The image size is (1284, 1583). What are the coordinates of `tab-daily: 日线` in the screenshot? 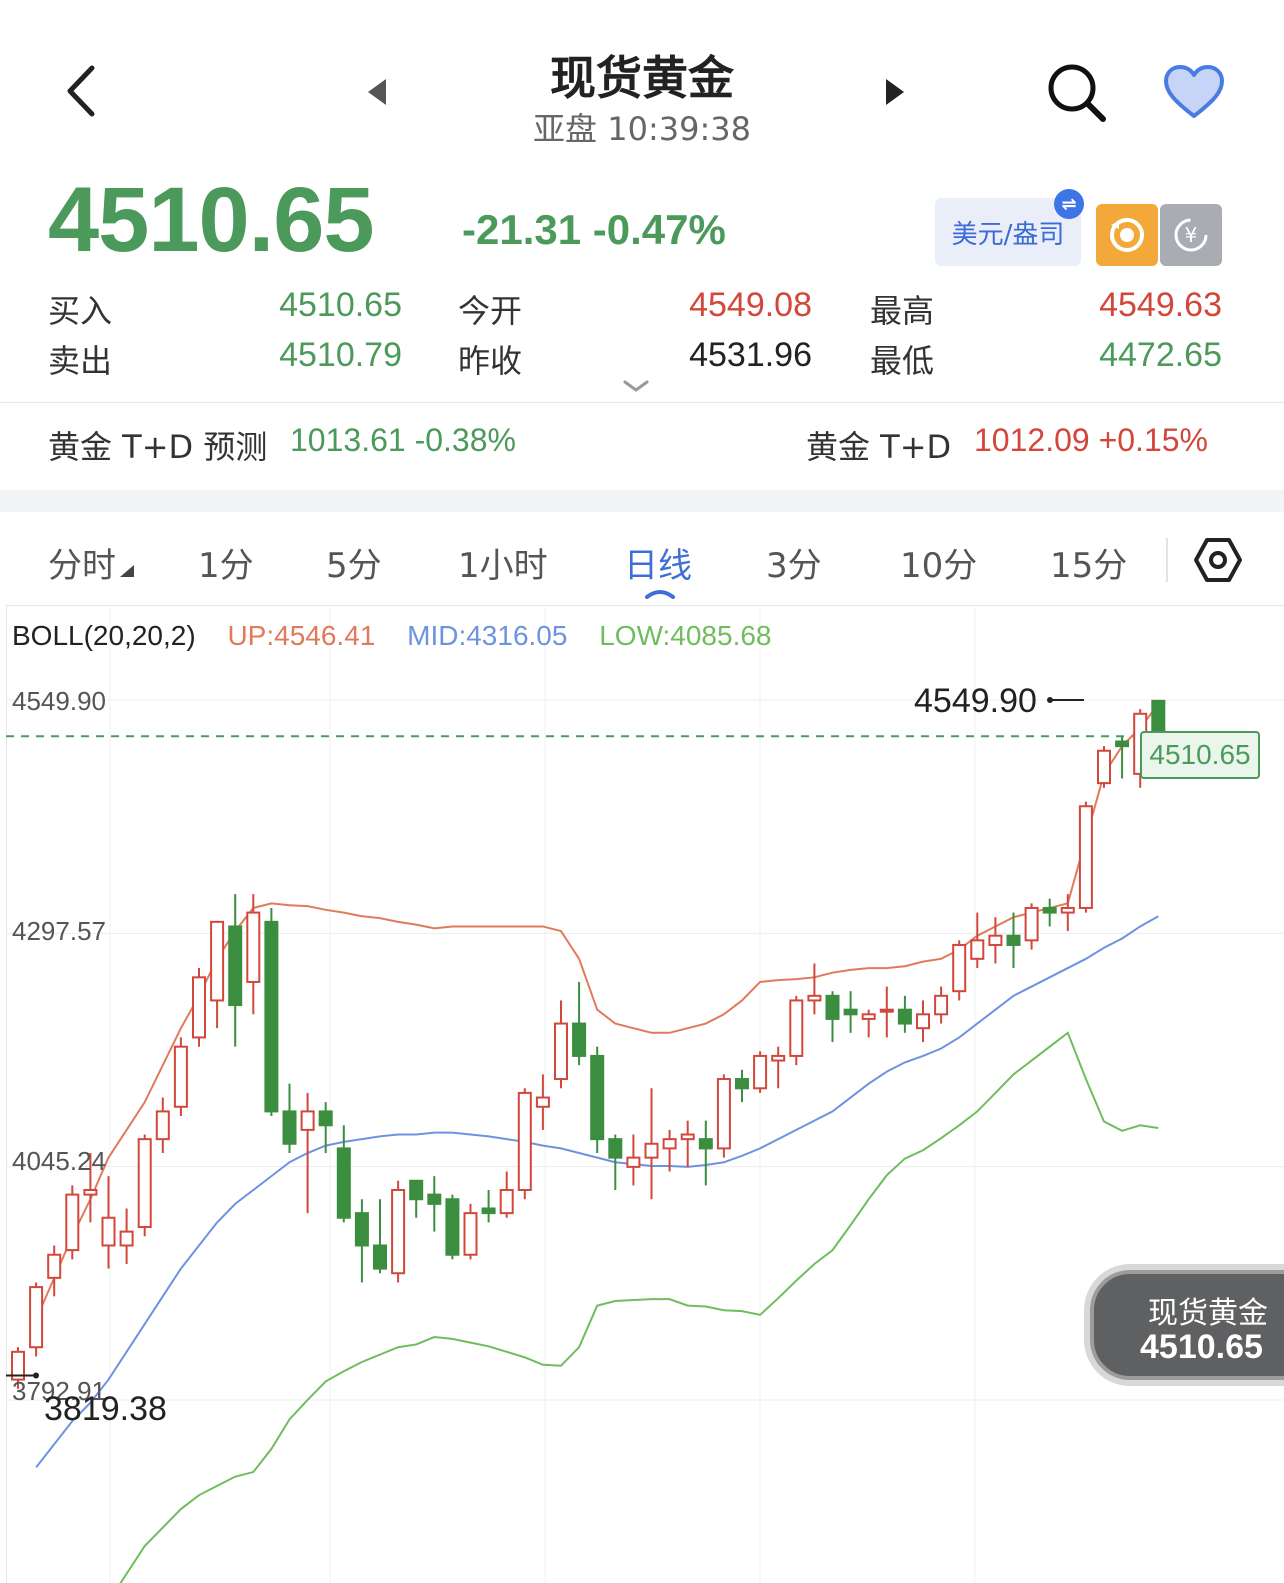 It's located at (658, 566).